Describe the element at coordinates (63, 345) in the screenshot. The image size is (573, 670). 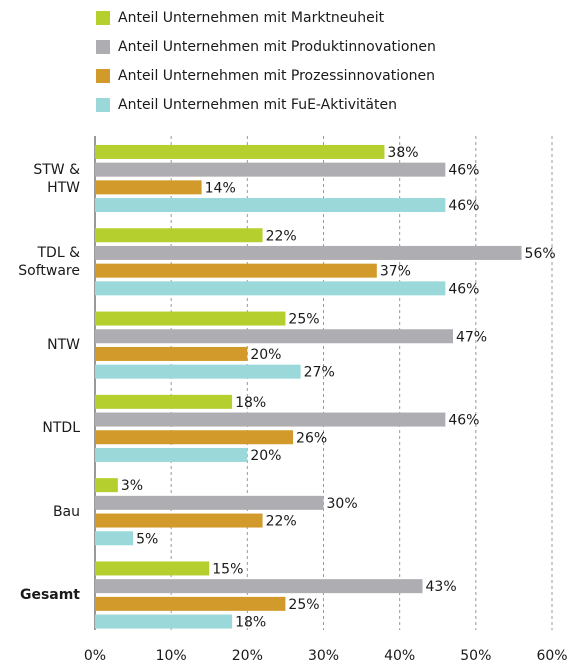
I see `category-label: NTW` at that location.